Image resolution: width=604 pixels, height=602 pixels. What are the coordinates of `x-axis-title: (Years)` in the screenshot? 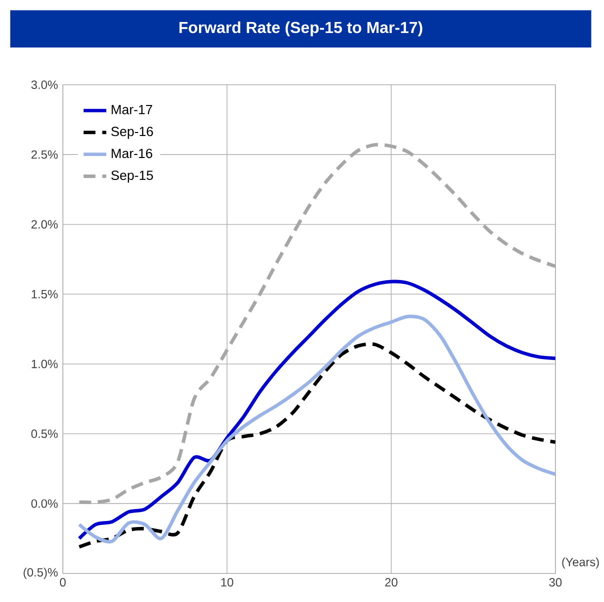 It's located at (580, 563).